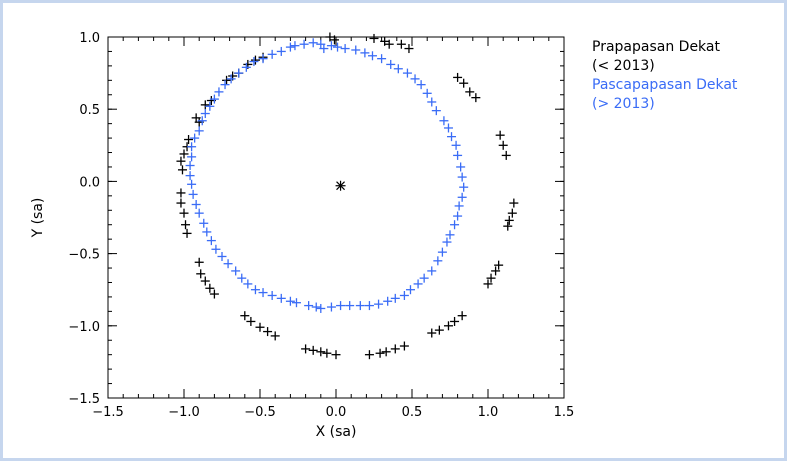 This screenshot has height=461, width=787. I want to click on x-tick-label: −0.5, so click(260, 412).